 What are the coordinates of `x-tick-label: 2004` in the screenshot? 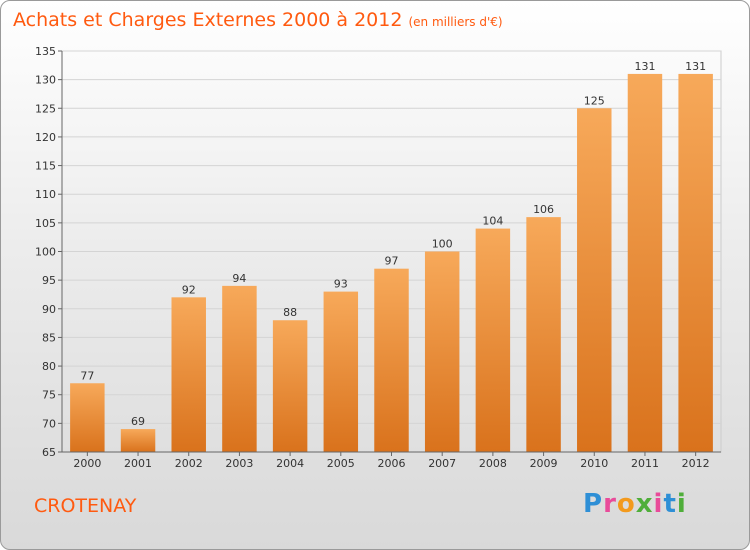 It's located at (290, 463).